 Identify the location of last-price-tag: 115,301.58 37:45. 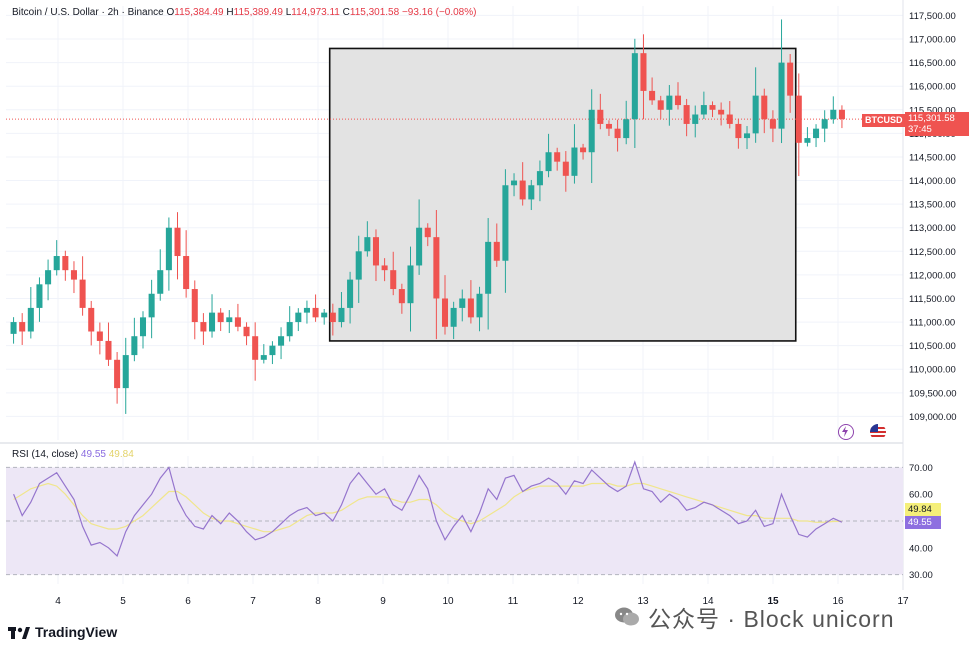
(937, 124).